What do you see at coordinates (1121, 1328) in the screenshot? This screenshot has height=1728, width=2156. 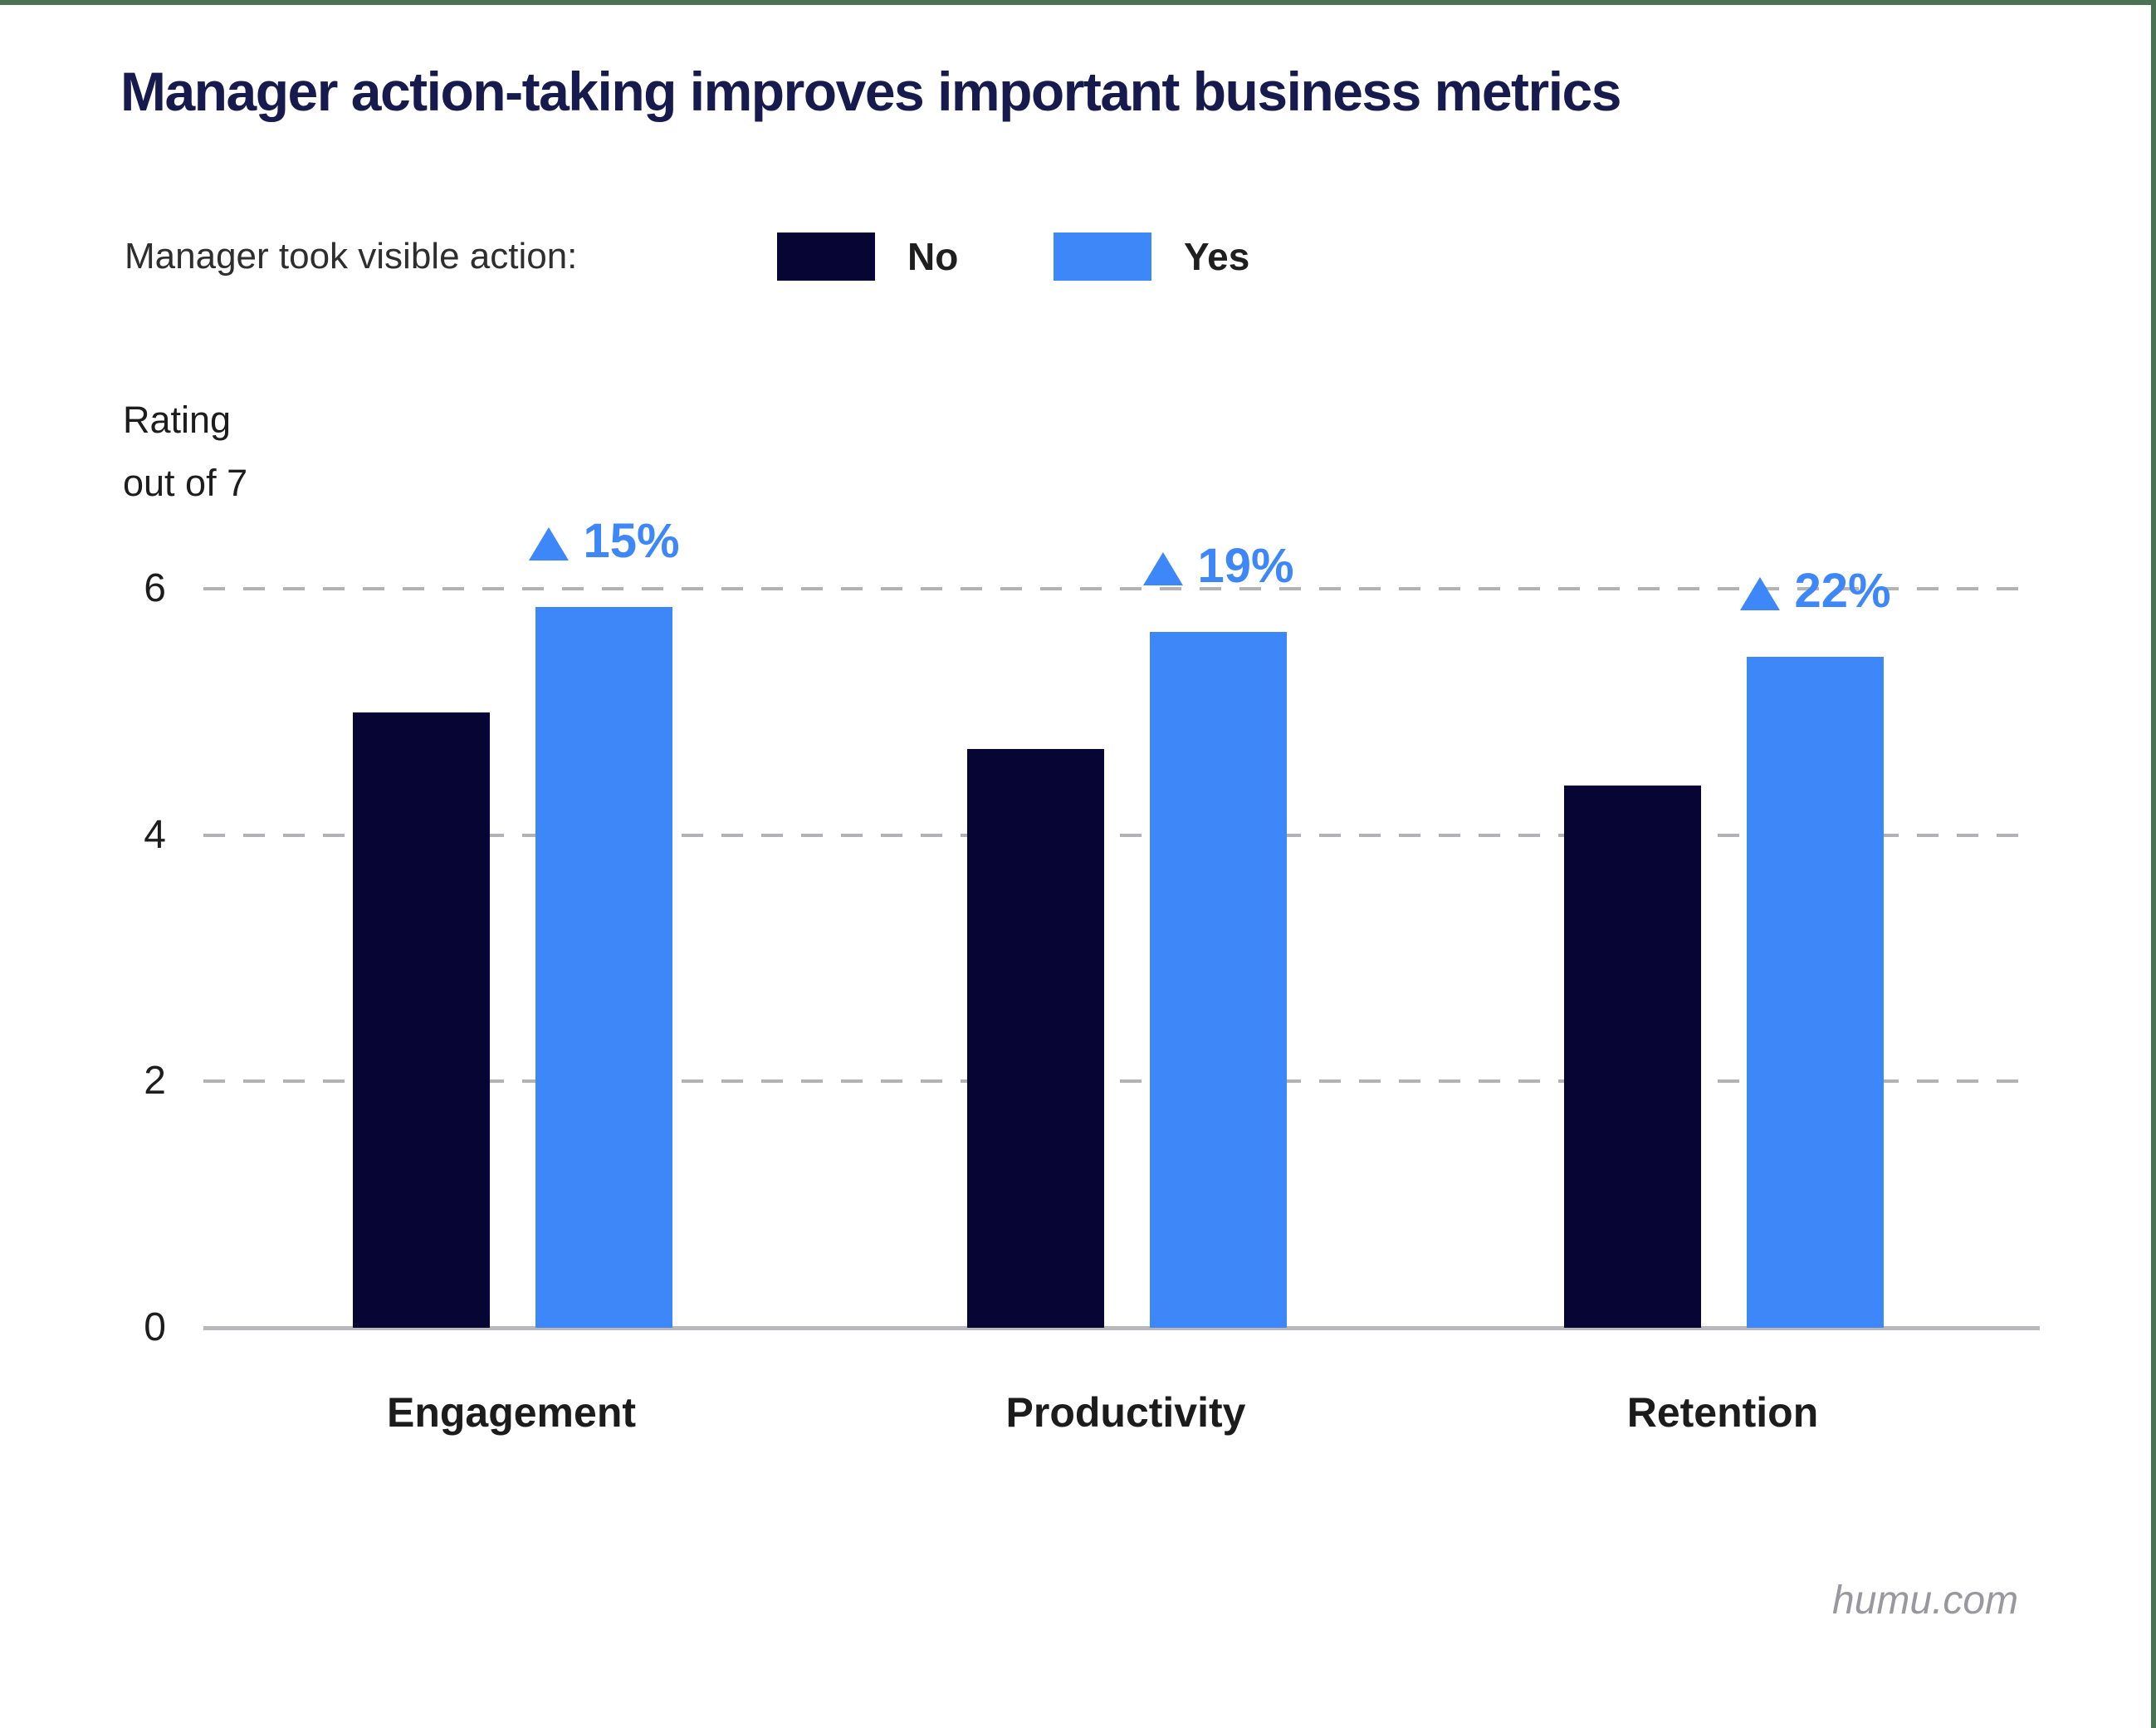 I see `x-axis-line` at bounding box center [1121, 1328].